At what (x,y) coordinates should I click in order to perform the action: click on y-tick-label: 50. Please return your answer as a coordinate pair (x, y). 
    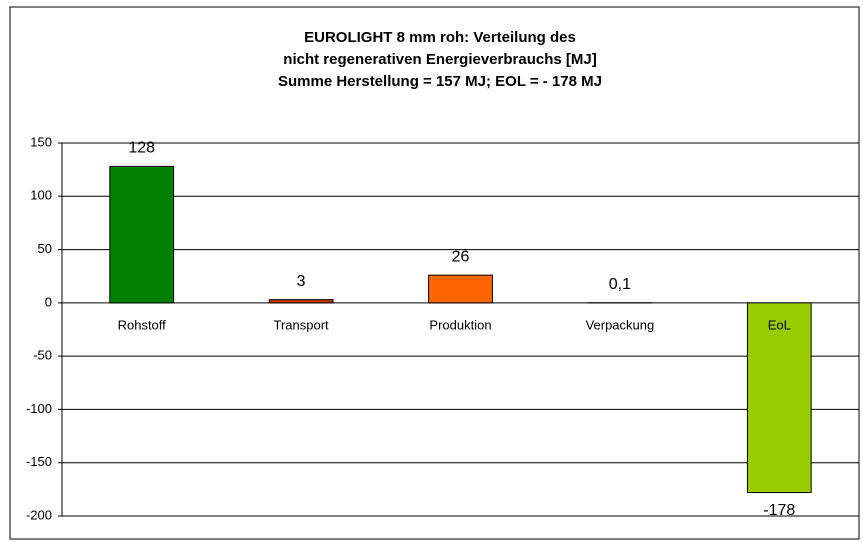
    Looking at the image, I should click on (45, 248).